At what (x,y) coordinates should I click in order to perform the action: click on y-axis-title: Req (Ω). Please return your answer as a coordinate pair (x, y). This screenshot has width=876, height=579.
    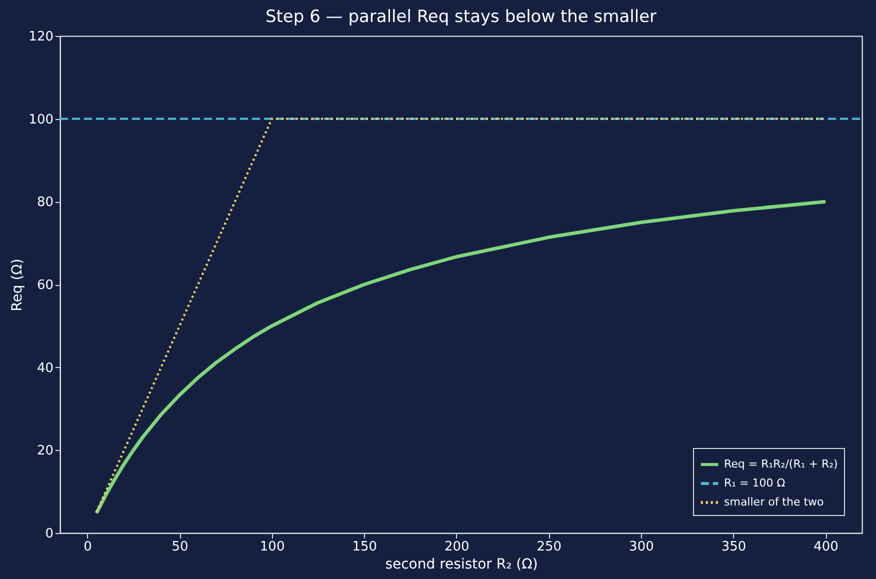
    Looking at the image, I should click on (18, 285).